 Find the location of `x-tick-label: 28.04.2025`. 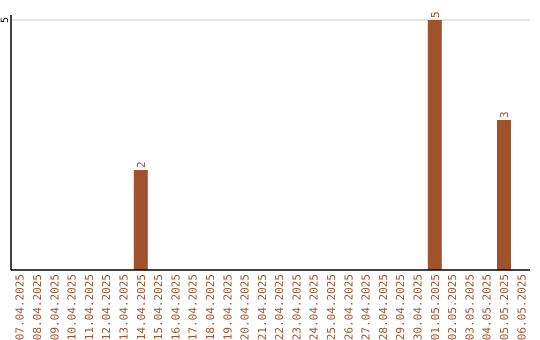

x-tick-label: 28.04.2025 is located at coordinates (383, 307).